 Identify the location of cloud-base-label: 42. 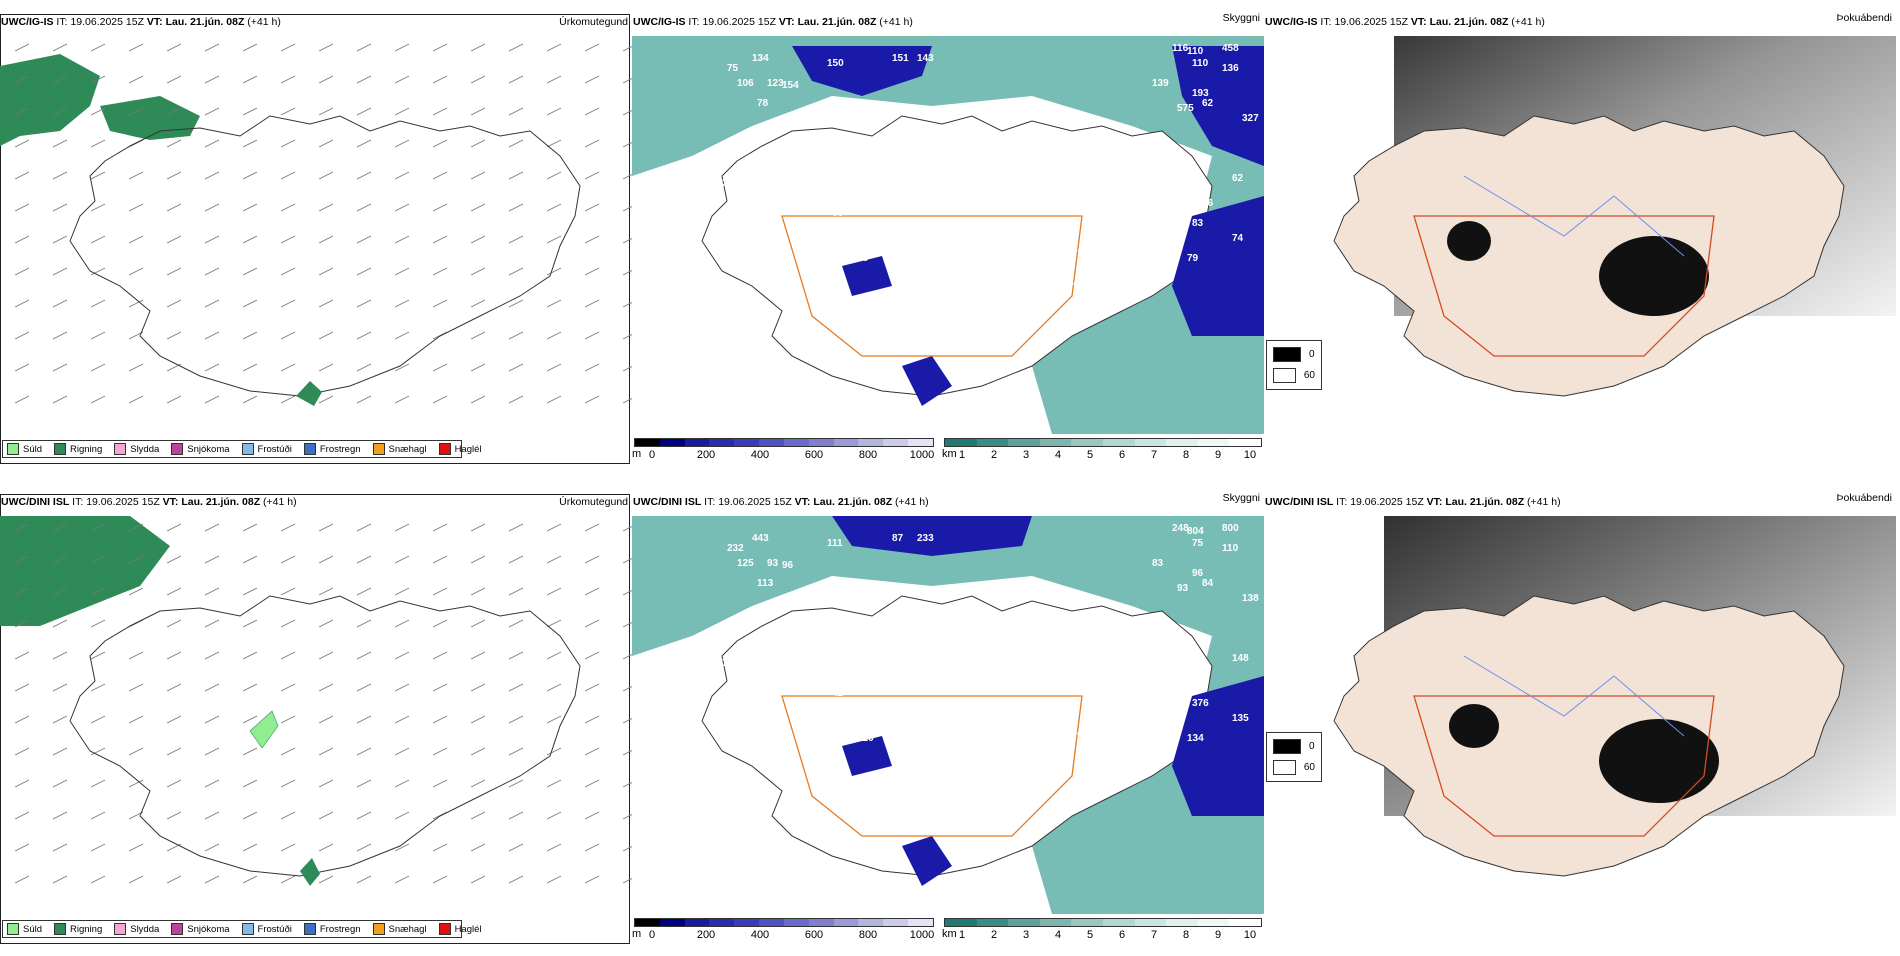
(838, 693).